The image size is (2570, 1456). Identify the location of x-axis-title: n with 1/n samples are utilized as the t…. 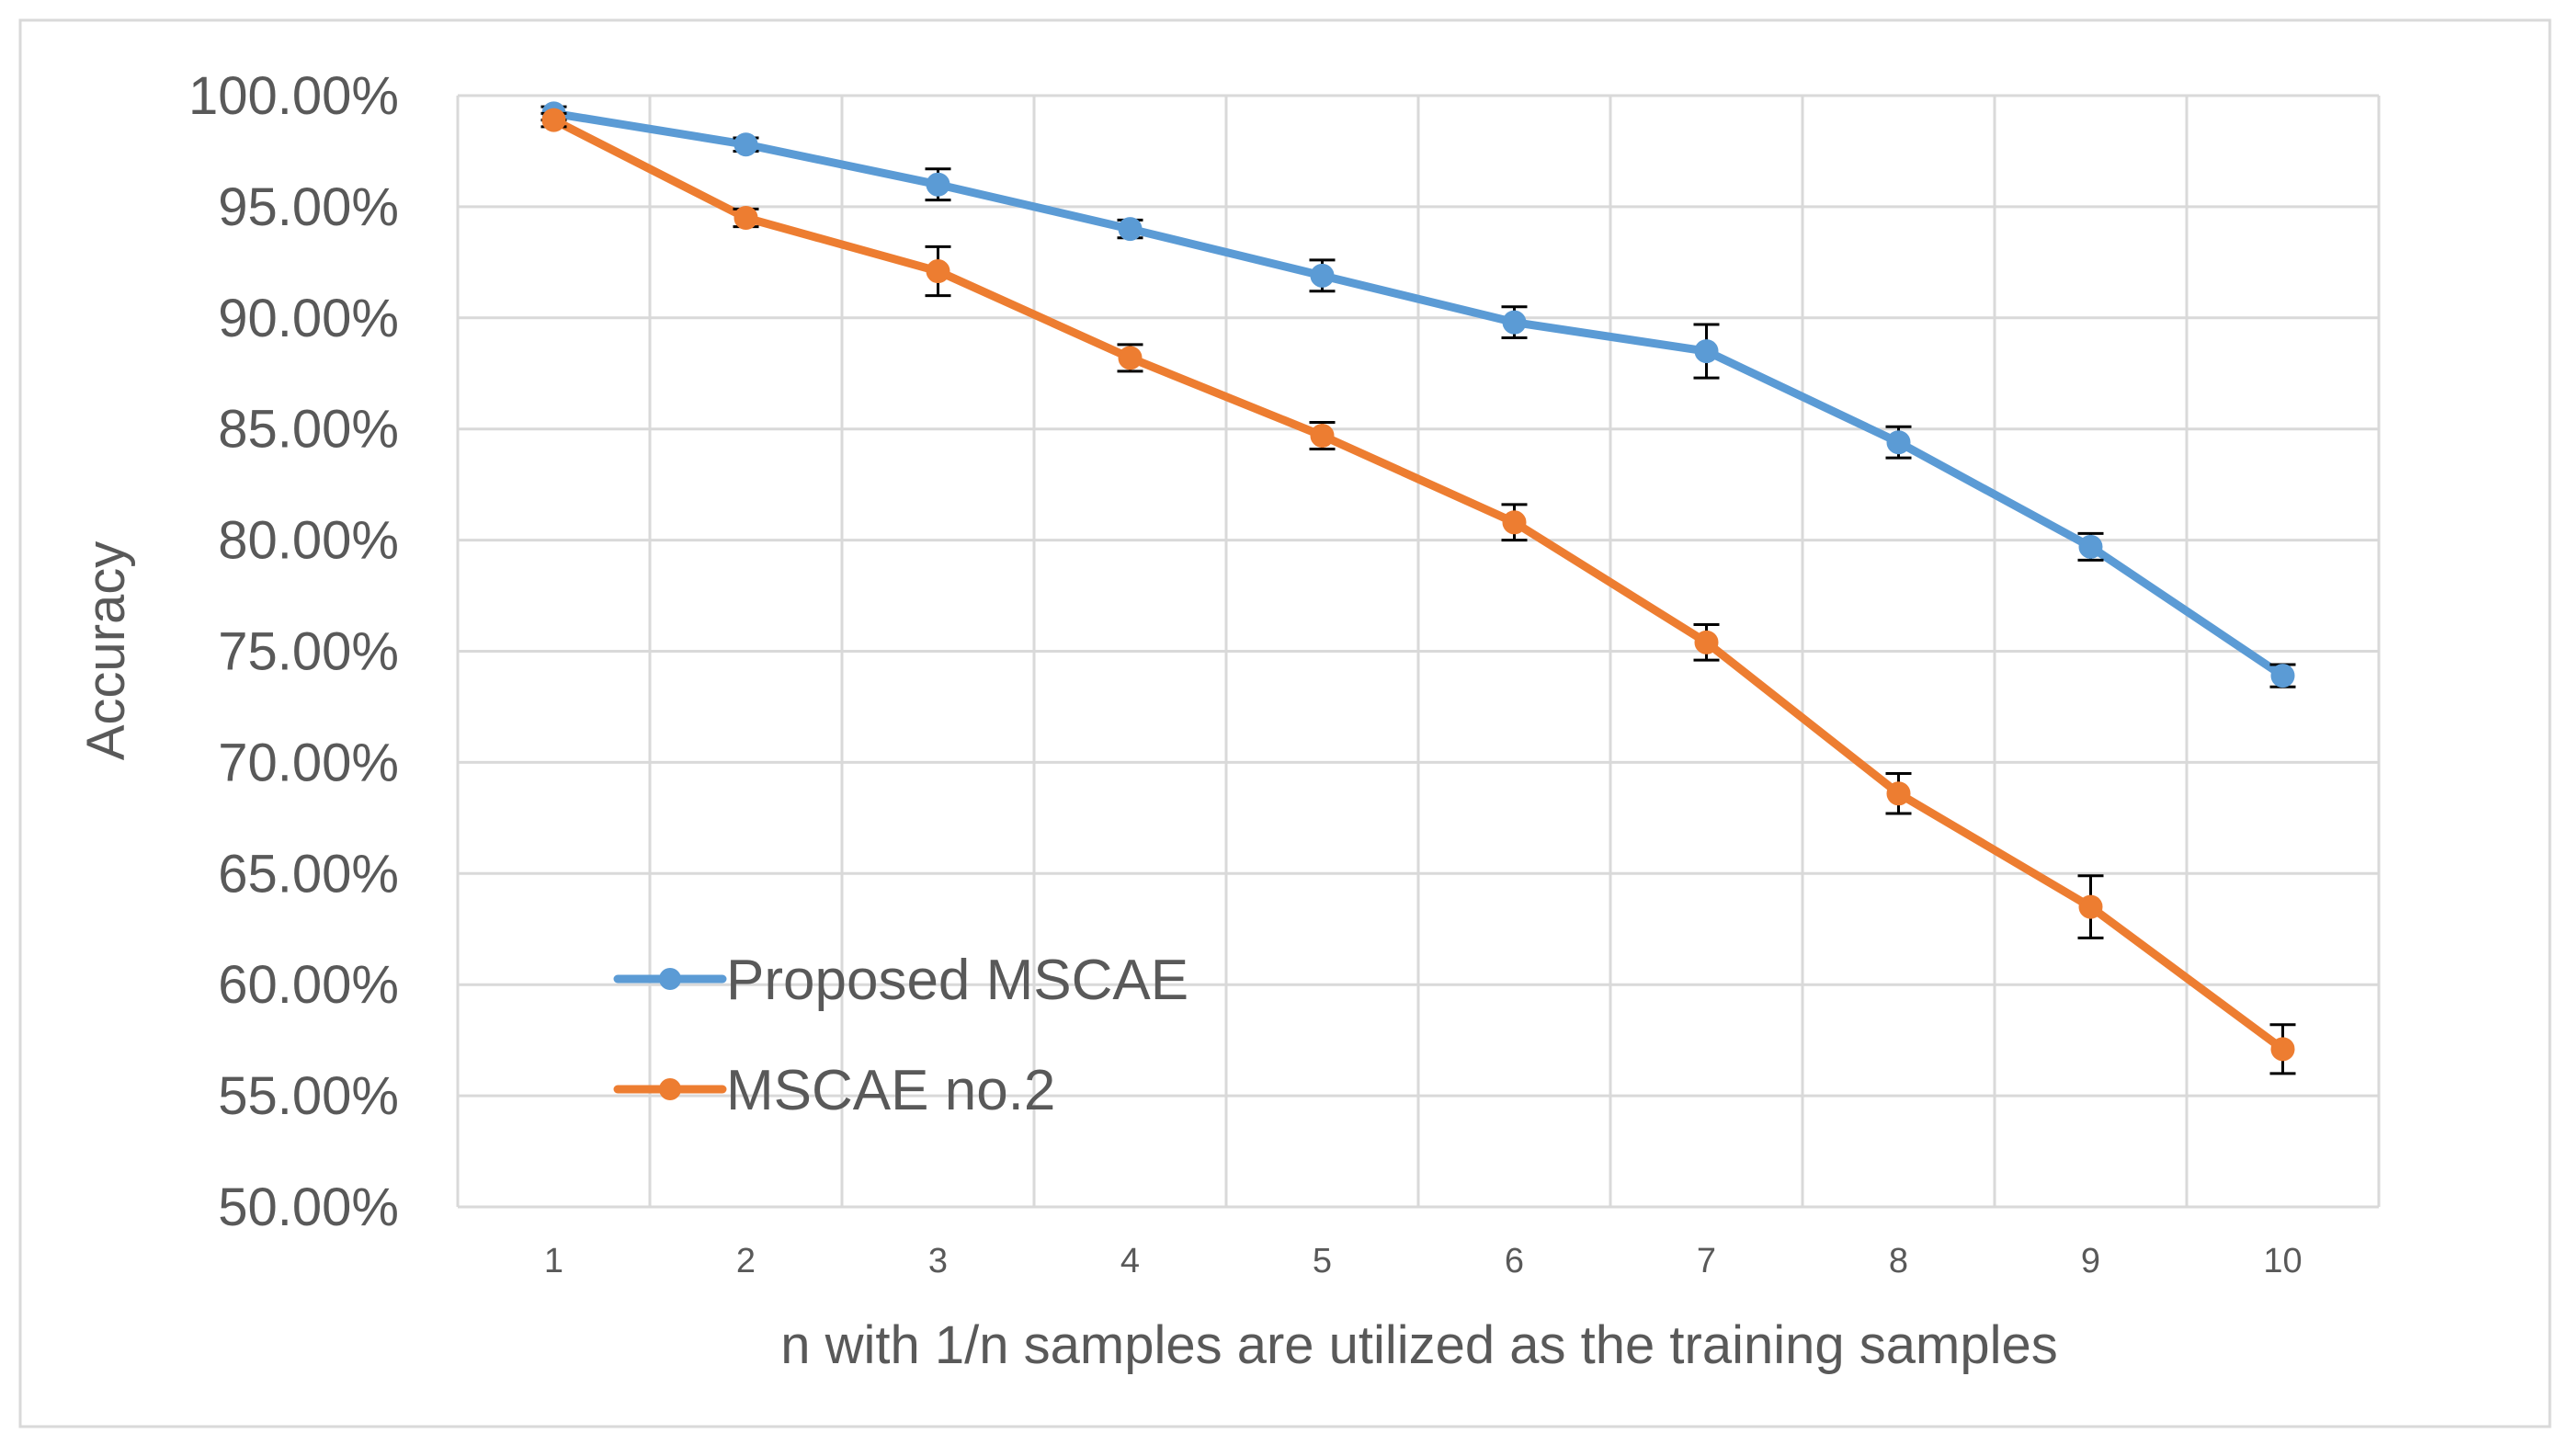
(1418, 1345).